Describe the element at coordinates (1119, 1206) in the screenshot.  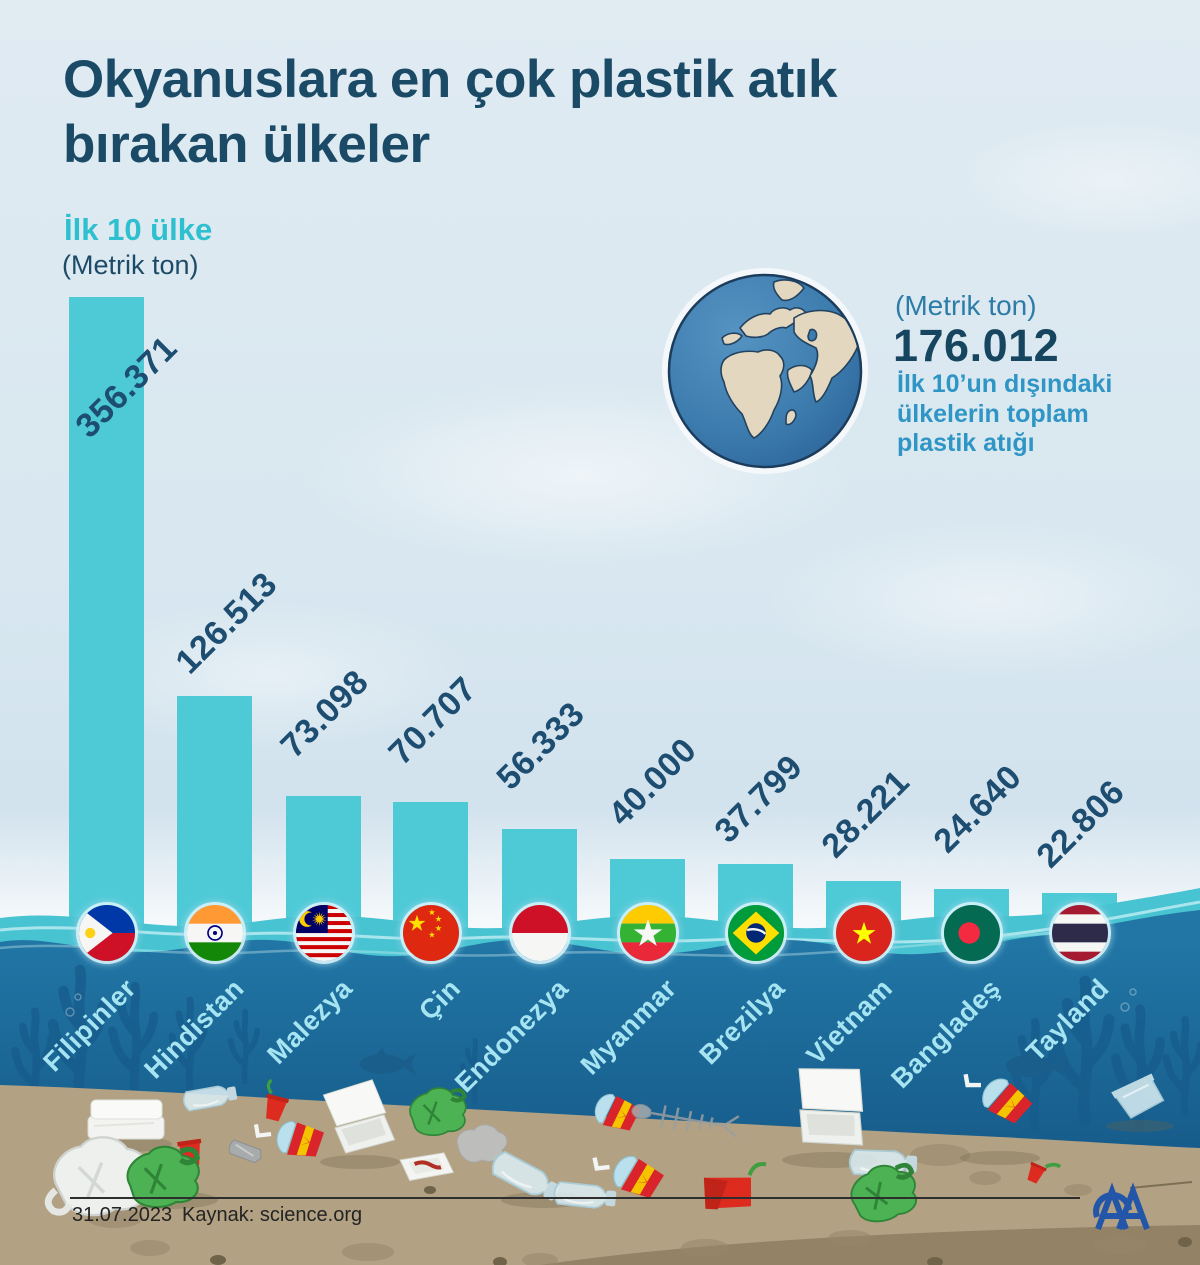
I see `anadolu-agency-logo` at that location.